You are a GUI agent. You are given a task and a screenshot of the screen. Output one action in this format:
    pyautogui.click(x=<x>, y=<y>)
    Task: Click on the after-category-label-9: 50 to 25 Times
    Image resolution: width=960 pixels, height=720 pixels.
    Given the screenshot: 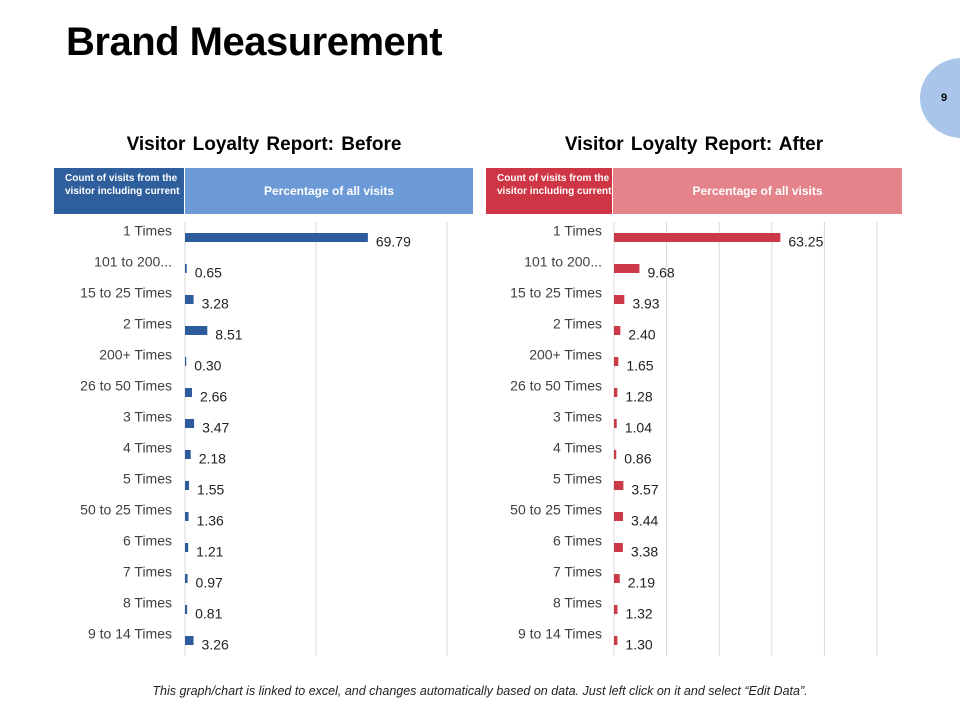 What is the action you would take?
    pyautogui.click(x=556, y=510)
    